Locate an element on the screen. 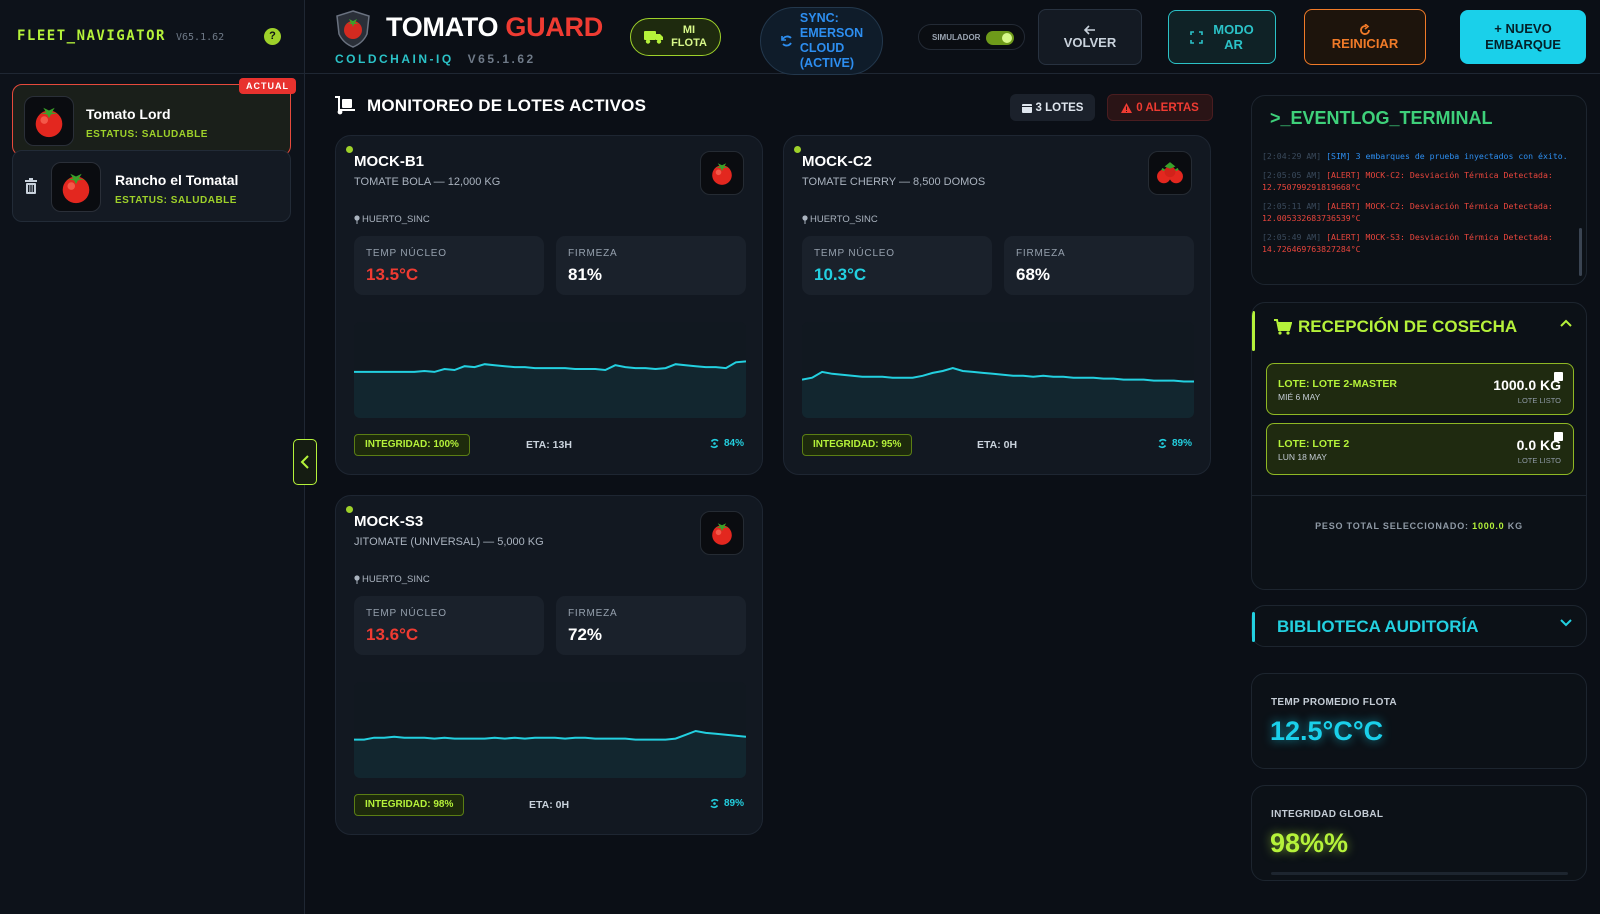 The width and height of the screenshot is (1600, 914). trend-line is located at coordinates (550, 735).